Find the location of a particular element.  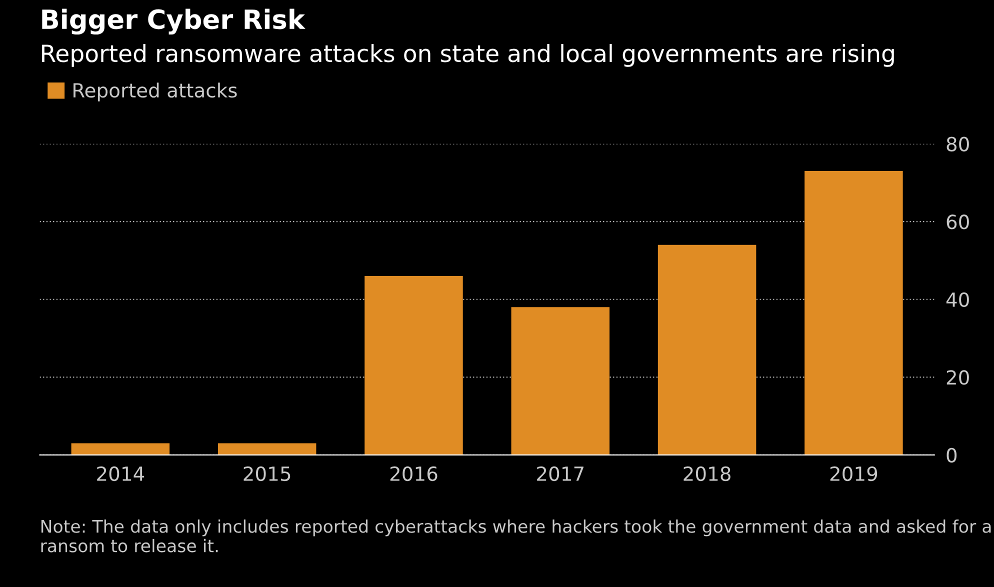

x-tick-label: 2017 is located at coordinates (560, 474).